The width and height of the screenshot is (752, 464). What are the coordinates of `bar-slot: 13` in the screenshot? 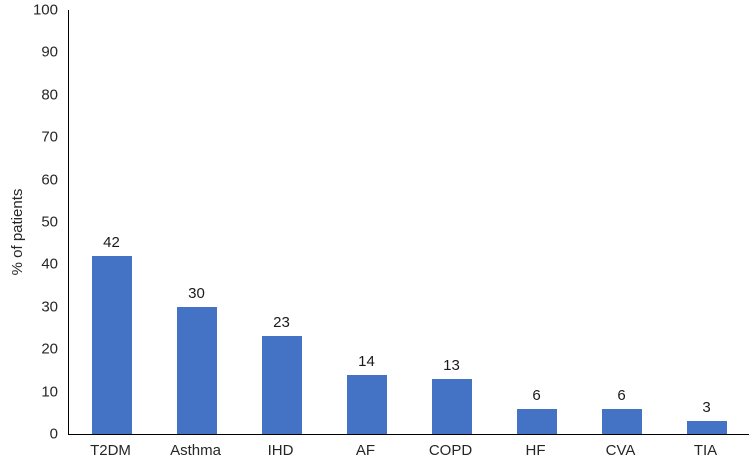 It's located at (451, 222).